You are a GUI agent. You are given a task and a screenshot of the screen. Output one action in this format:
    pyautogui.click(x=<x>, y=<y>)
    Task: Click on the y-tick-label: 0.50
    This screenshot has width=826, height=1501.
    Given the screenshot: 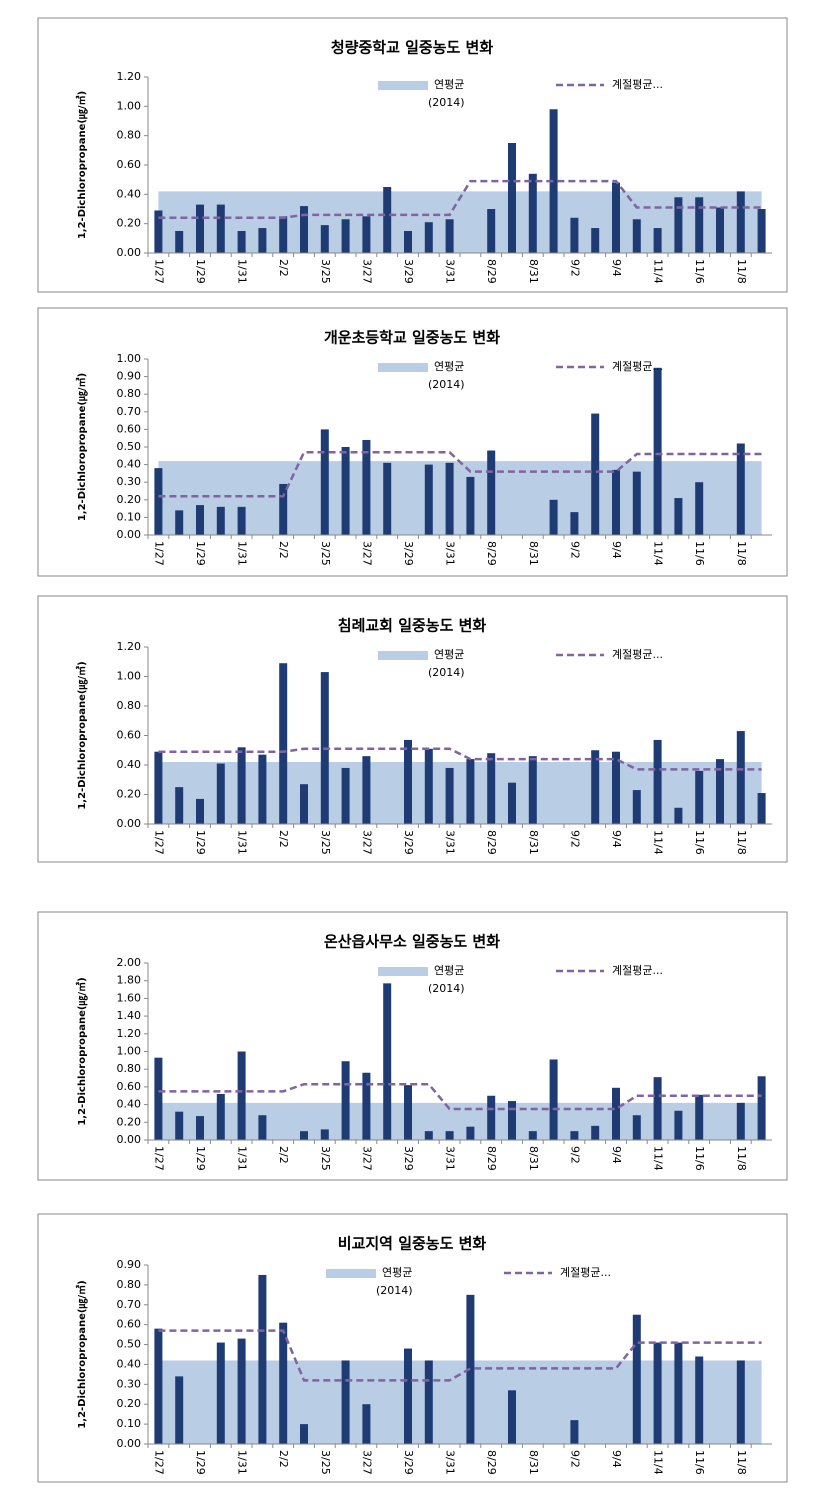 What is the action you would take?
    pyautogui.click(x=129, y=1344)
    